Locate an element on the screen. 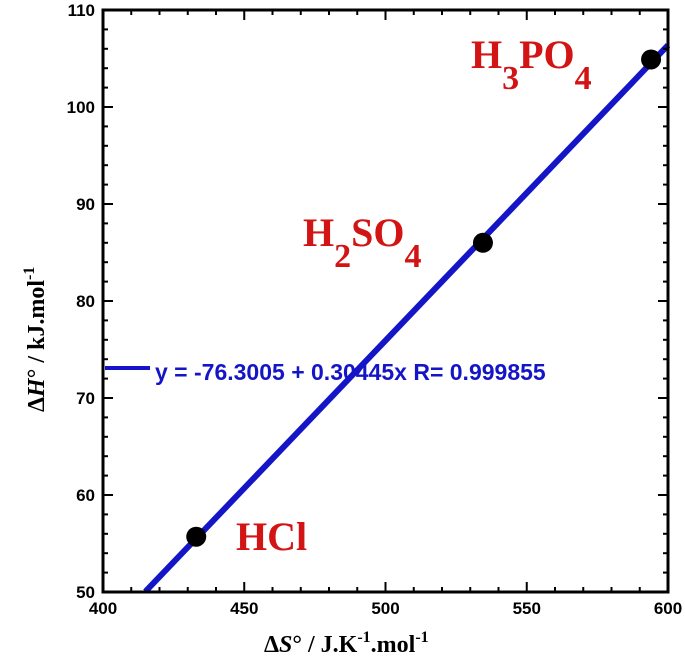 This screenshot has width=685, height=660. y-axis-label-rest: ° / kJ.mol is located at coordinates (37, 329).